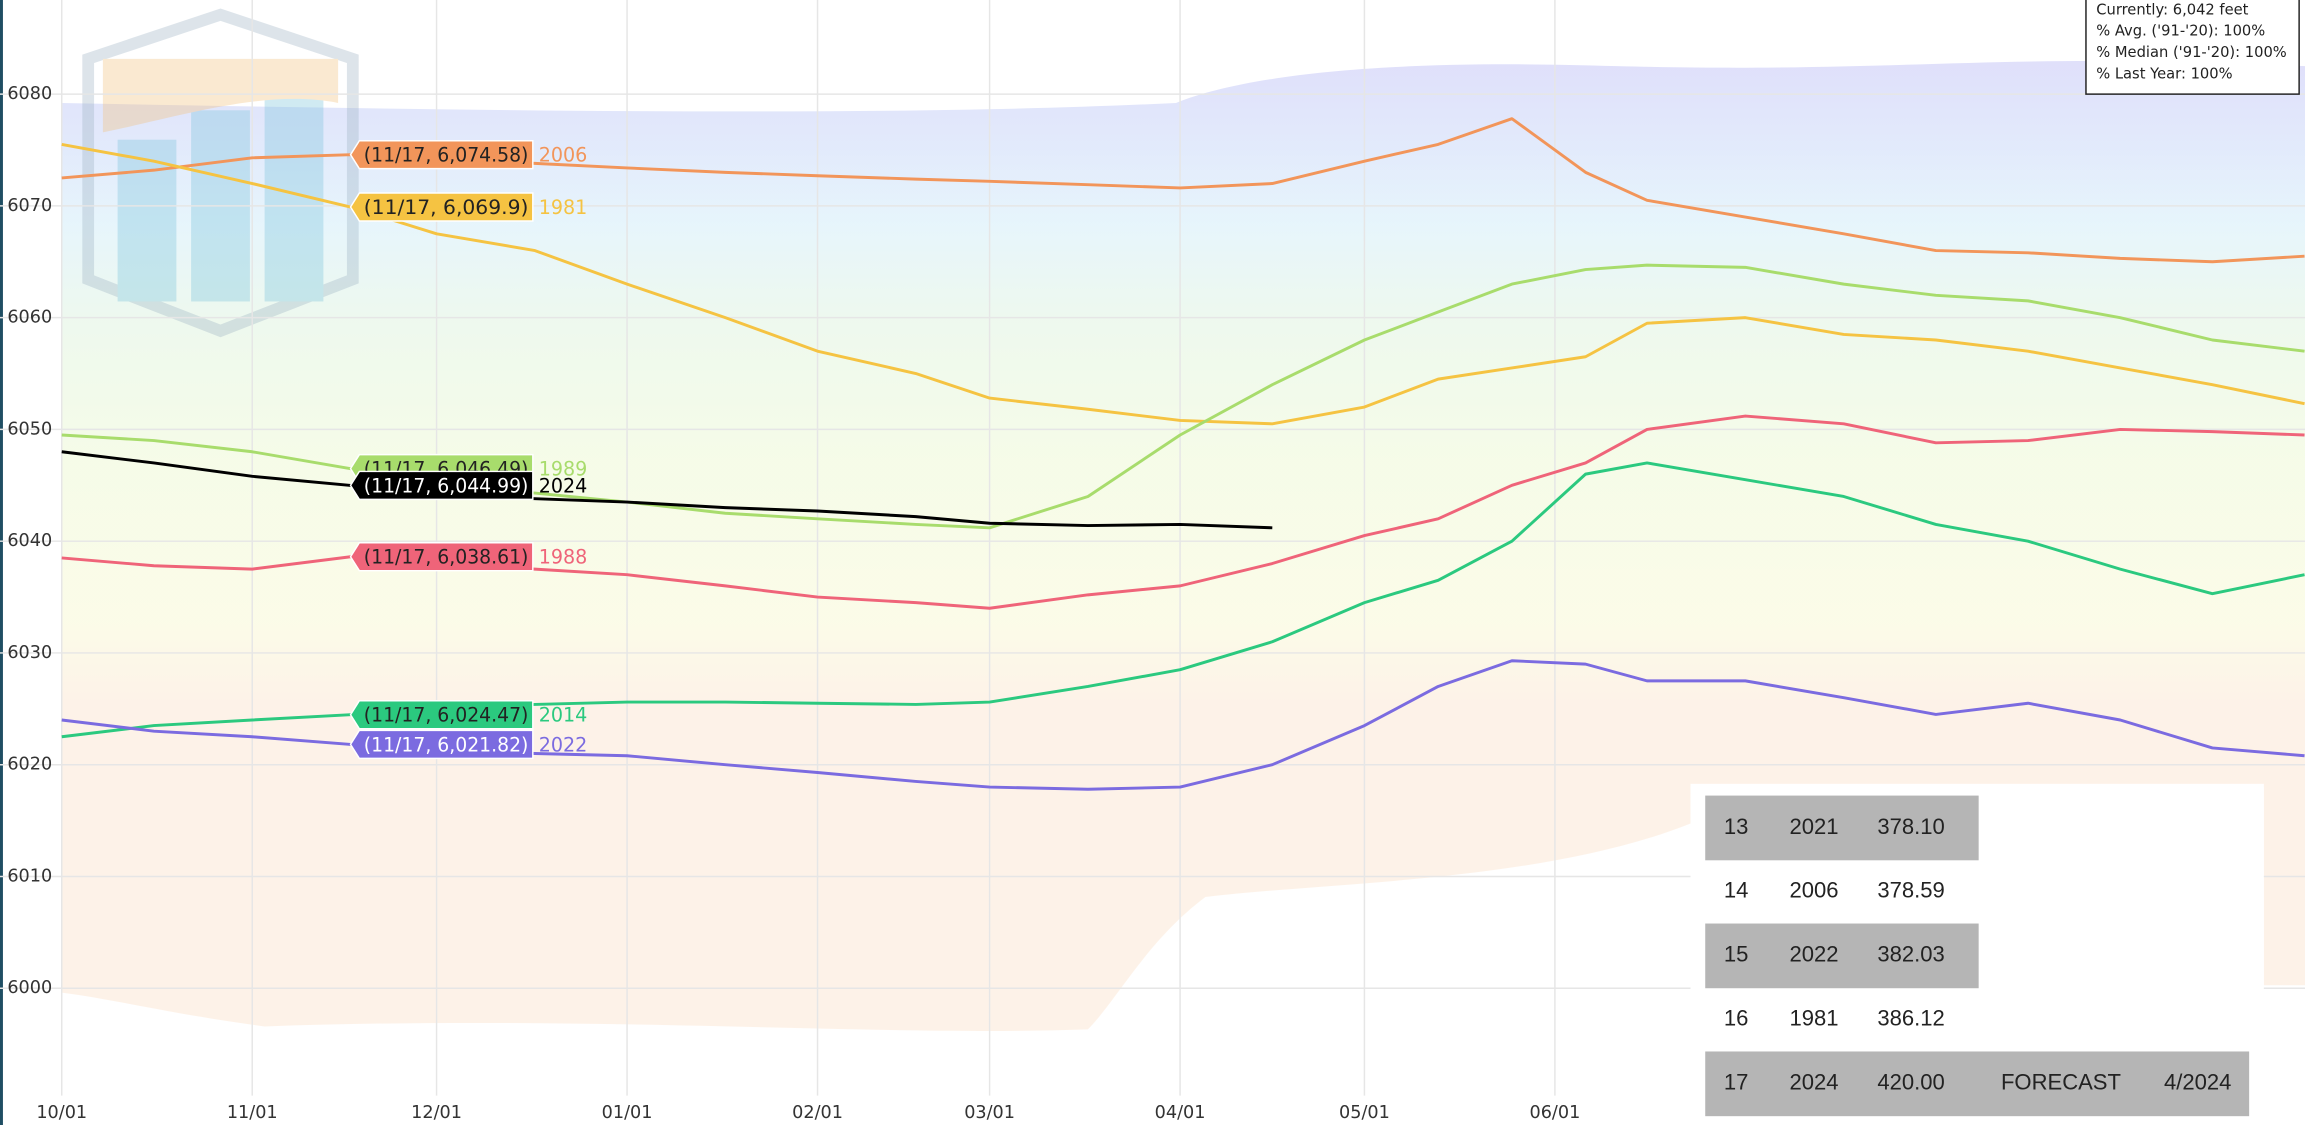  I want to click on table-cell: 382.03, so click(1910, 954).